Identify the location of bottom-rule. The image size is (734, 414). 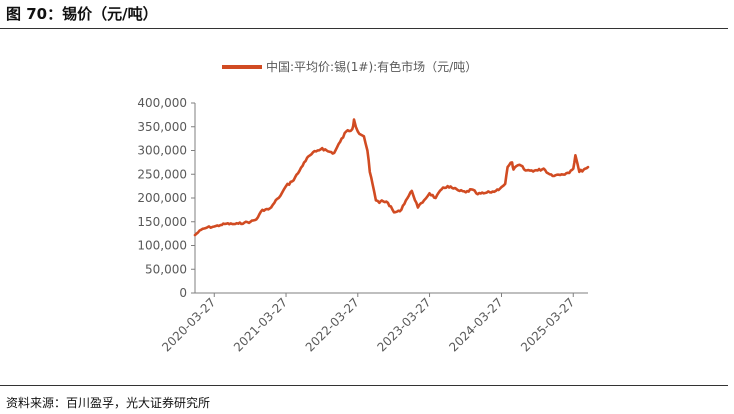
(364, 385).